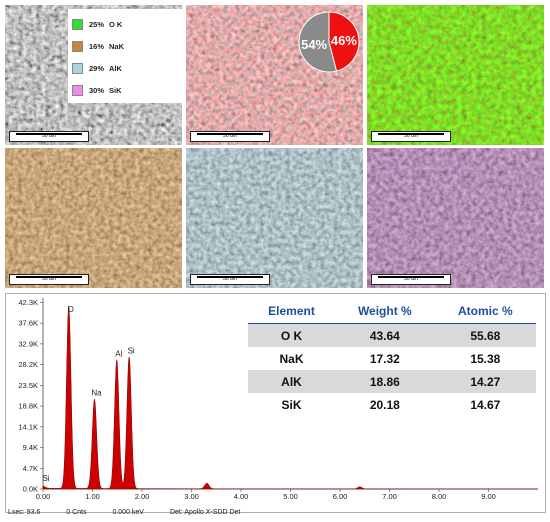 The image size is (550, 522). What do you see at coordinates (385, 381) in the screenshot?
I see `cell-weight: 18.86` at bounding box center [385, 381].